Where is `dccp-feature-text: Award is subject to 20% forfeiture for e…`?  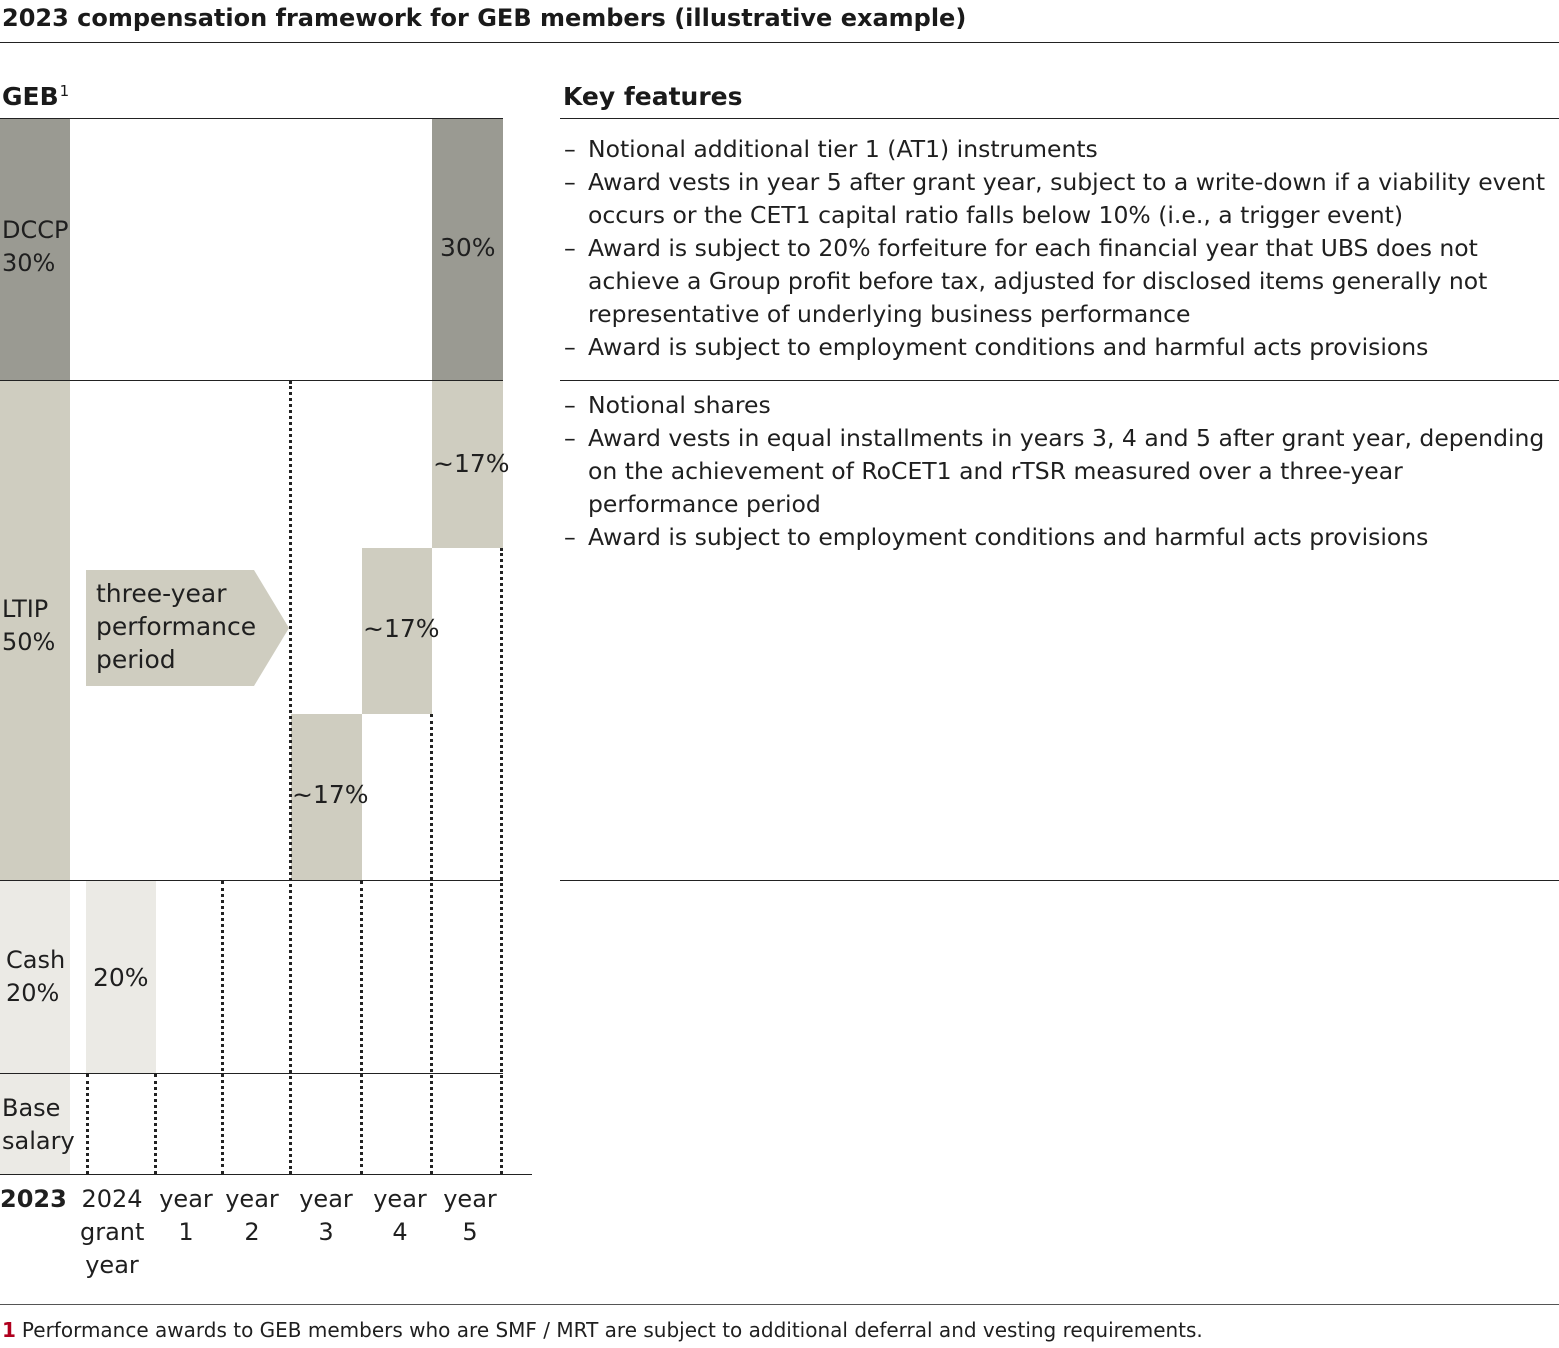
dccp-feature-text: Award is subject to 20% forfeiture for e… is located at coordinates (1038, 281).